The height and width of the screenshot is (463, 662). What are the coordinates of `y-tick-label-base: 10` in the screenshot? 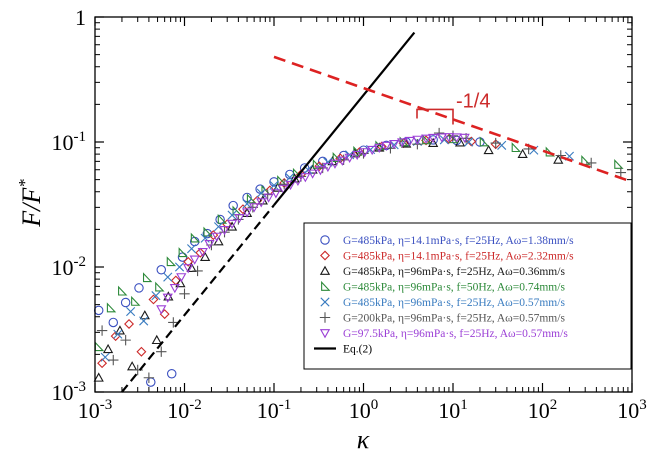 It's located at (63, 142).